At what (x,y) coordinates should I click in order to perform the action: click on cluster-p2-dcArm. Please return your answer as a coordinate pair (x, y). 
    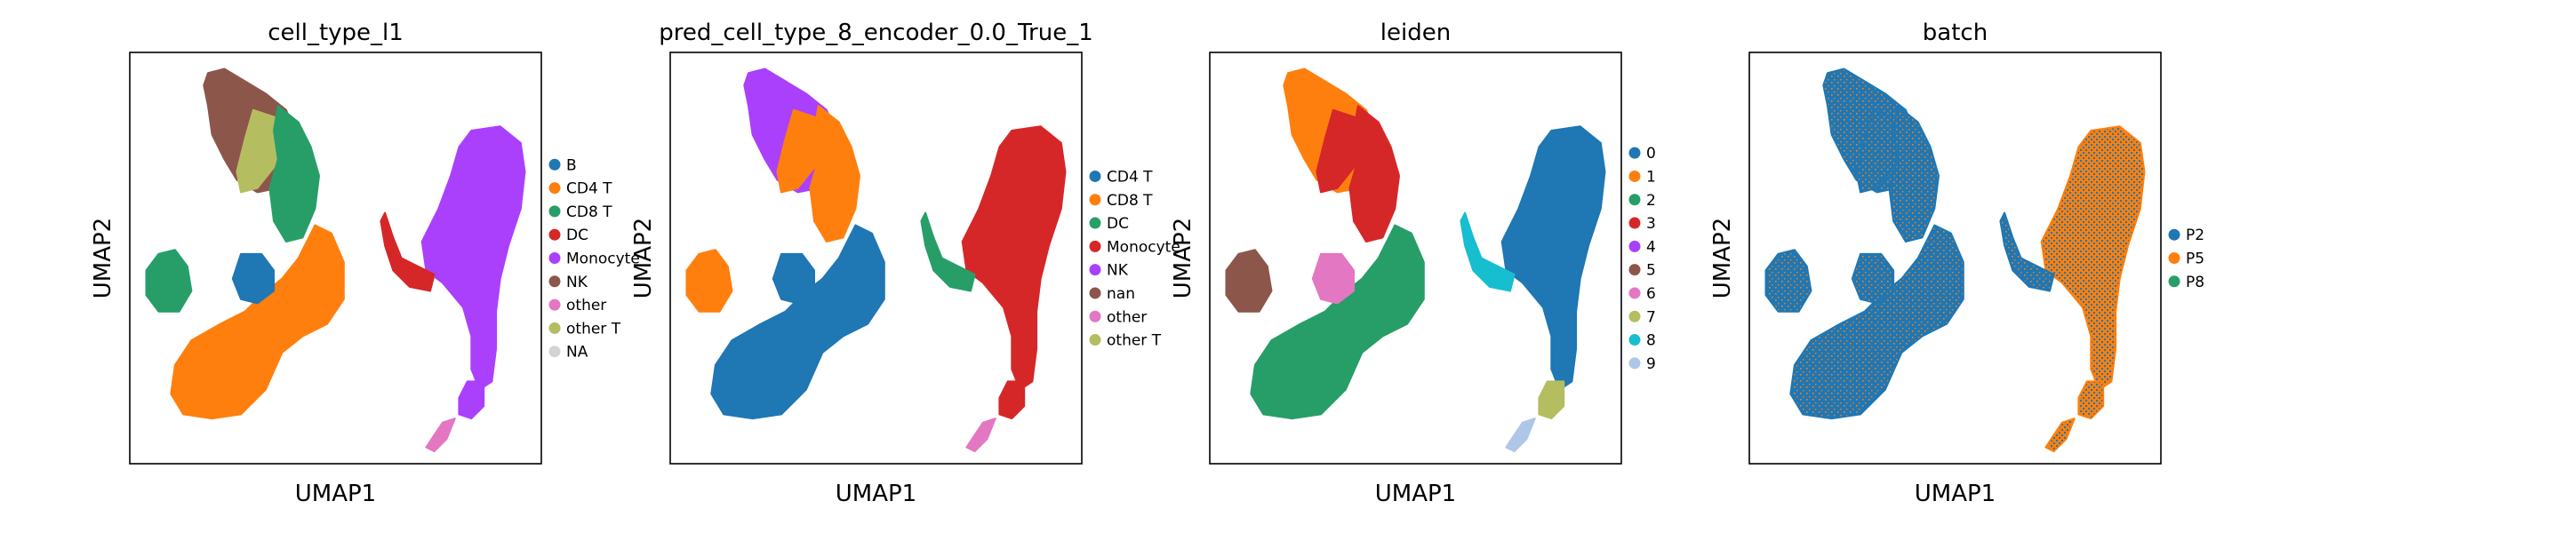
    Looking at the image, I should click on (2027, 251).